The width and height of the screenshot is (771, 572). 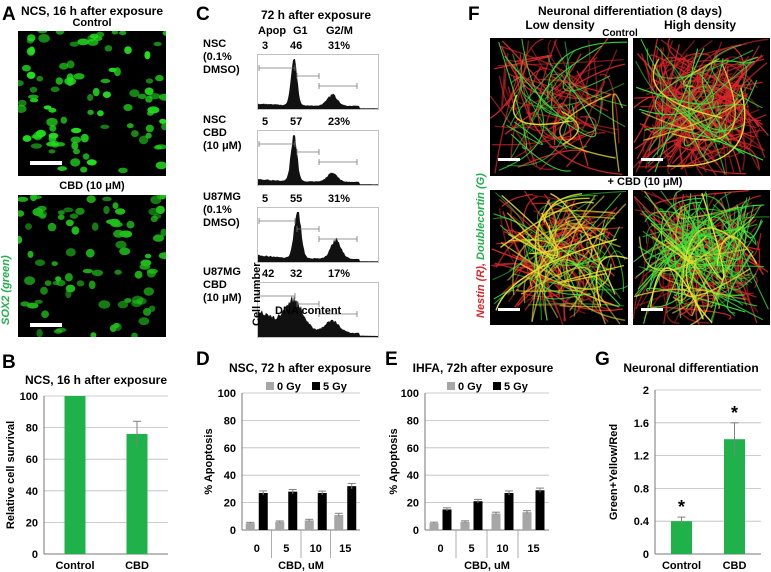 I want to click on low-density-label: Low density, so click(x=560, y=25).